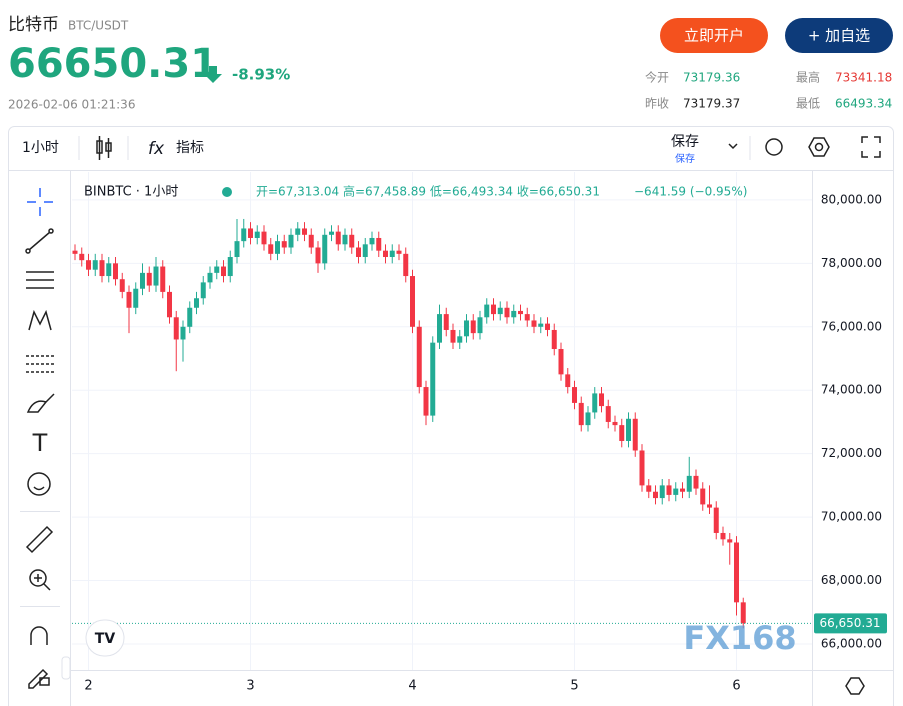  I want to click on fib-tool, so click(40, 280).